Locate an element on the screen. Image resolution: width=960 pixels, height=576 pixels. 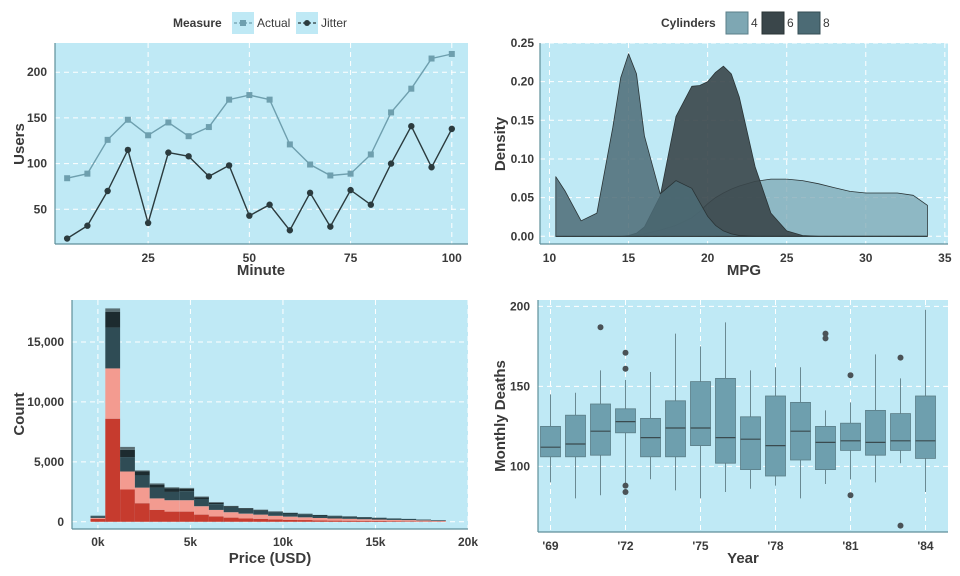
density-x-tick-label: 25 is located at coordinates (787, 258).